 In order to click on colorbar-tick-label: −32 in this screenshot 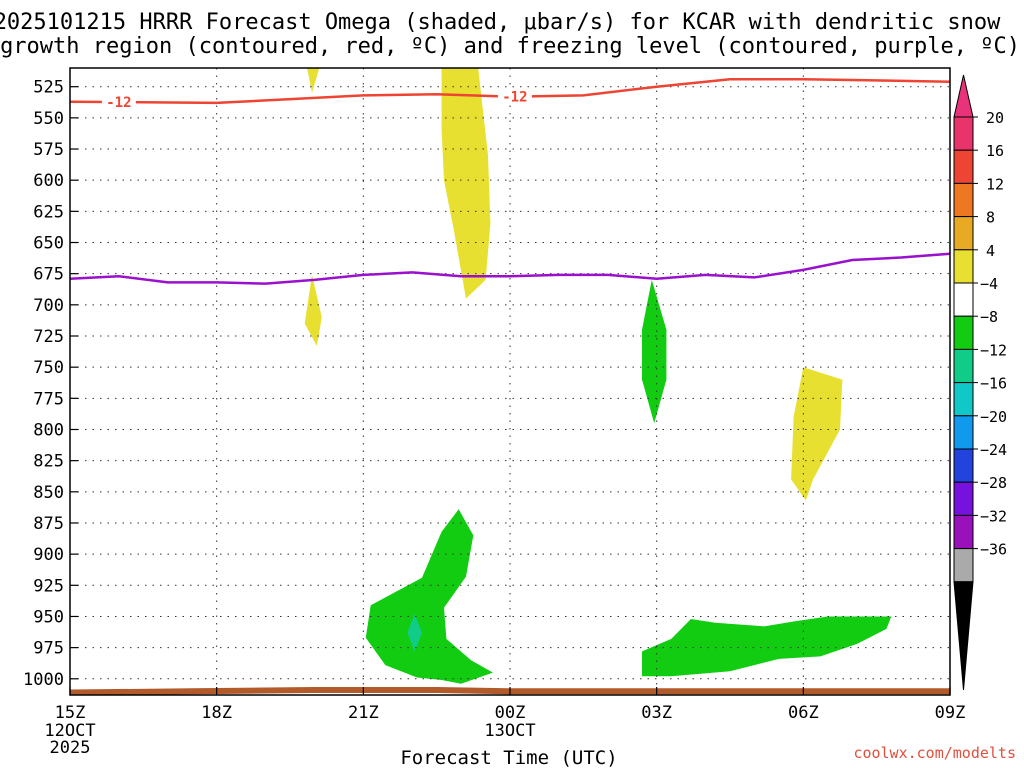, I will do `click(993, 516)`.